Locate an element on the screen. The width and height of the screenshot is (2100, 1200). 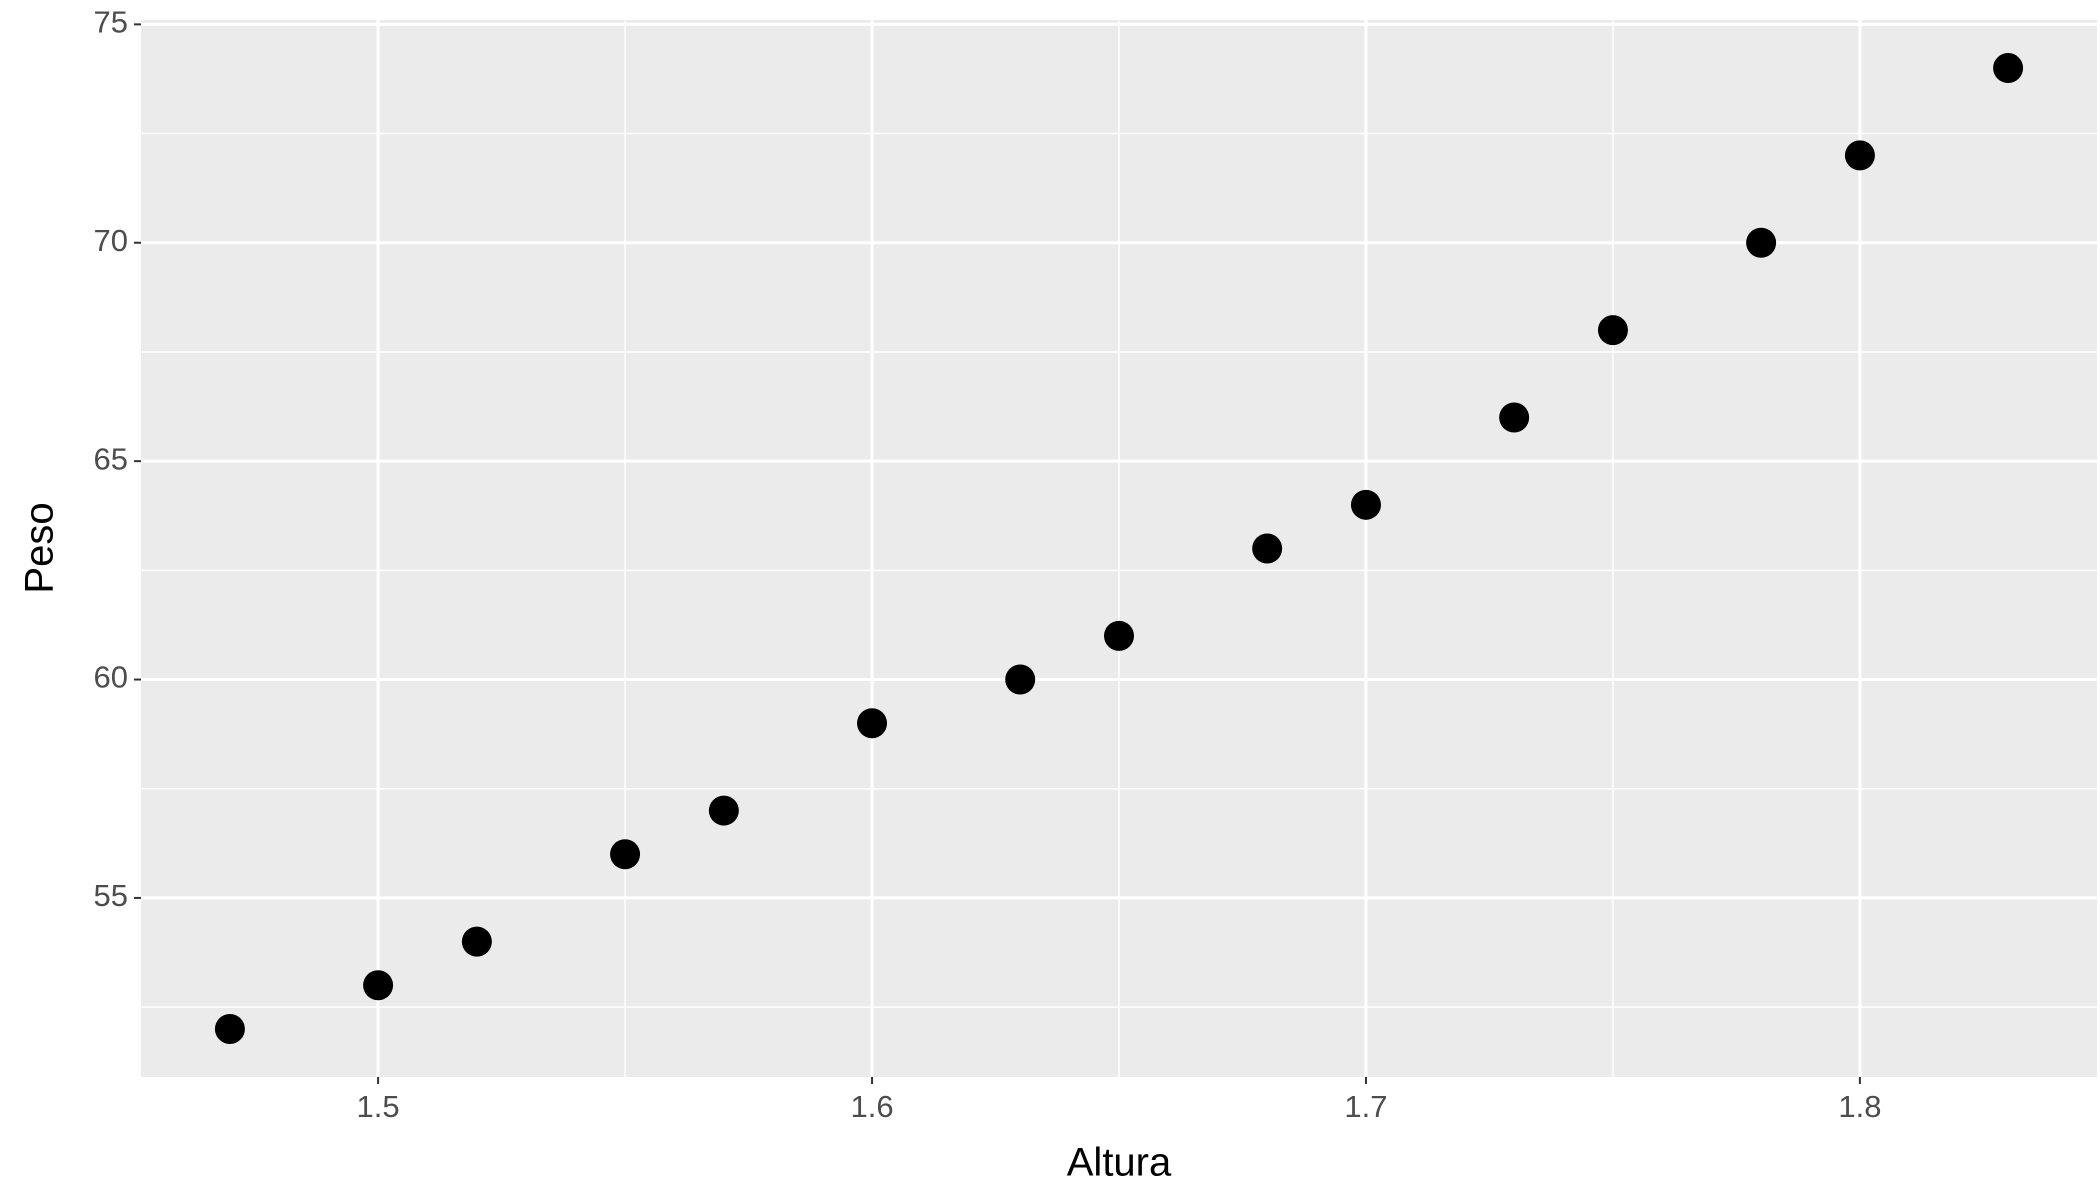
x-tick-label: 1.7 is located at coordinates (1365, 1106).